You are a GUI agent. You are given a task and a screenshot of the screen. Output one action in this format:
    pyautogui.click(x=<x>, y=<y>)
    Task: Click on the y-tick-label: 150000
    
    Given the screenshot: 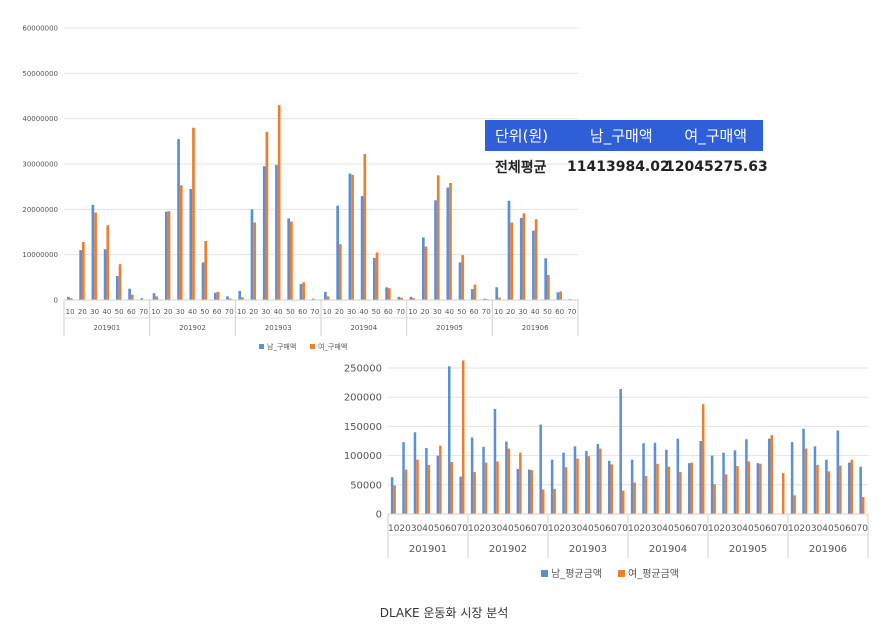 What is the action you would take?
    pyautogui.click(x=363, y=427)
    